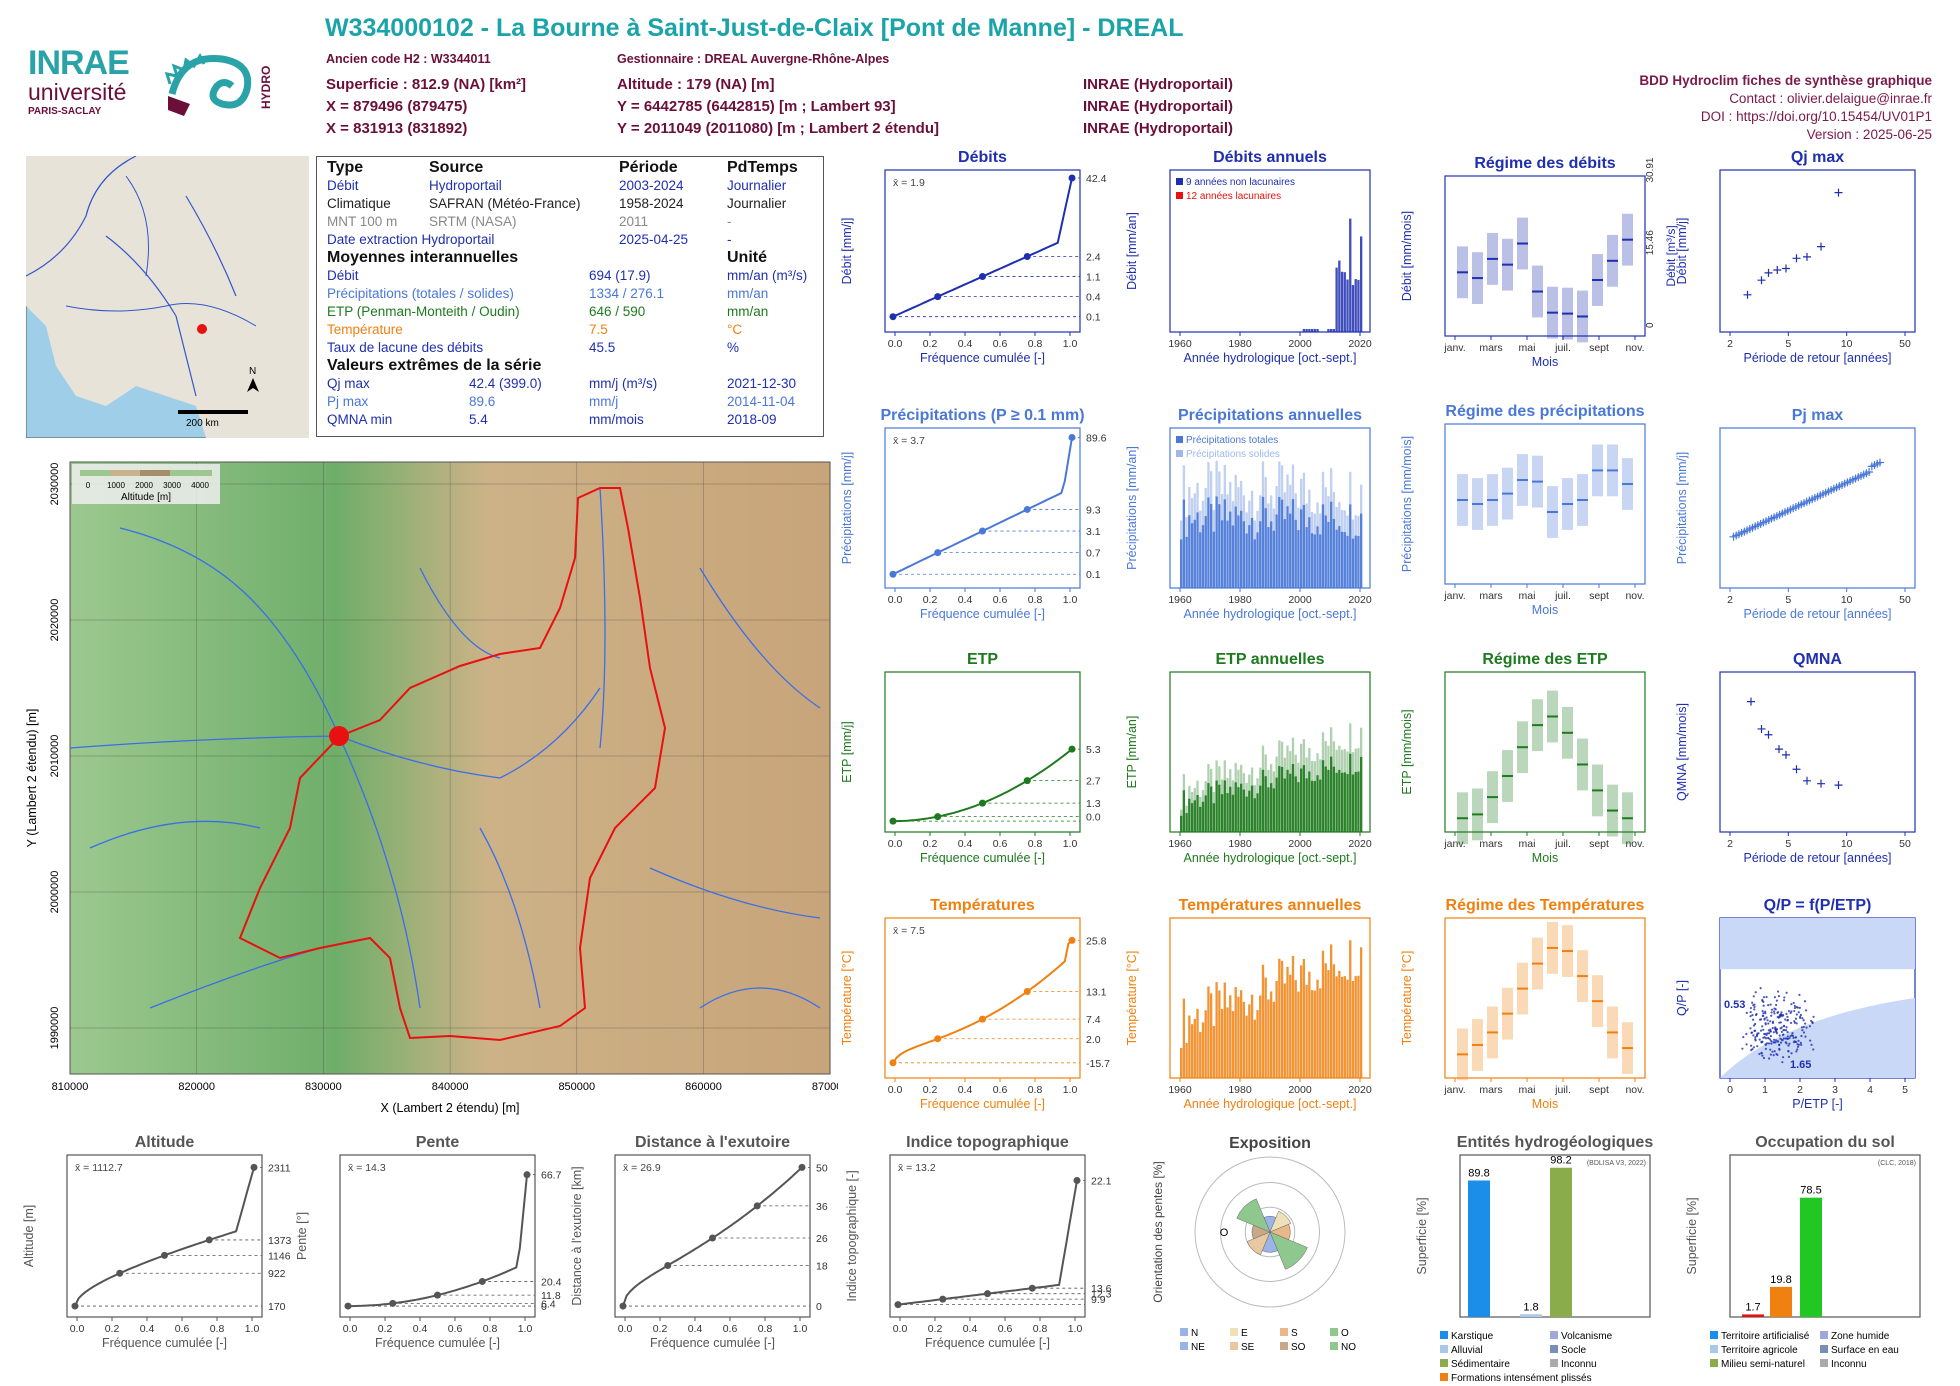 This screenshot has height=1386, width=1960. What do you see at coordinates (930, 600) in the screenshot?
I see `x-tick-label: 0.2` at bounding box center [930, 600].